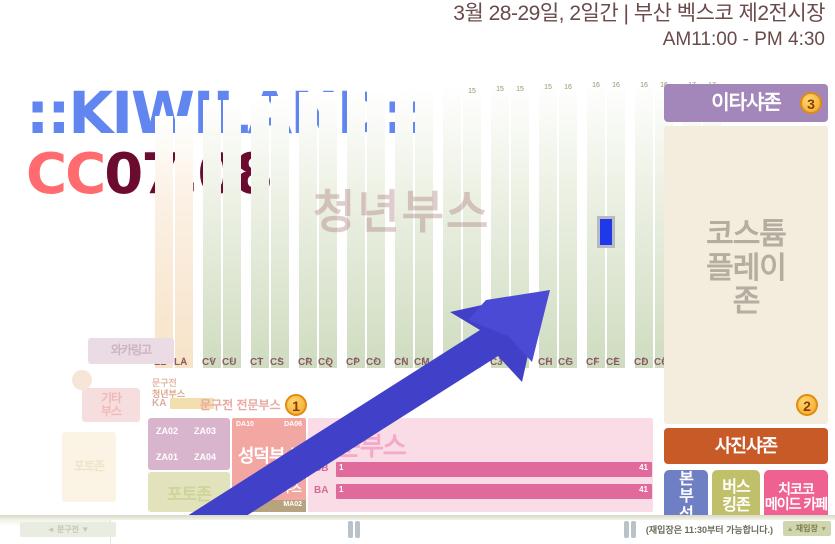 The image size is (835, 544). Describe the element at coordinates (341, 467) in the screenshot. I see `expo-bar-bb-start: 1` at that location.